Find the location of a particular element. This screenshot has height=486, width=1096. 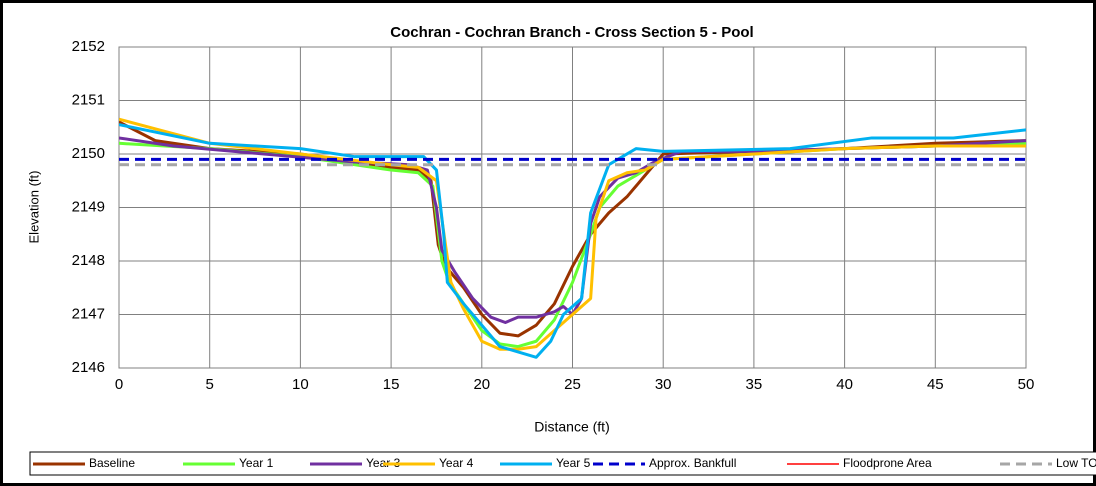

x-tick-label: 5 is located at coordinates (210, 384).